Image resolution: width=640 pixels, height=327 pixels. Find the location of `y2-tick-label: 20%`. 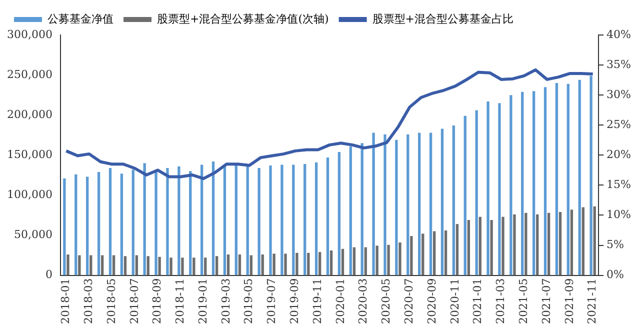

y2-tick-label: 20% is located at coordinates (619, 155).